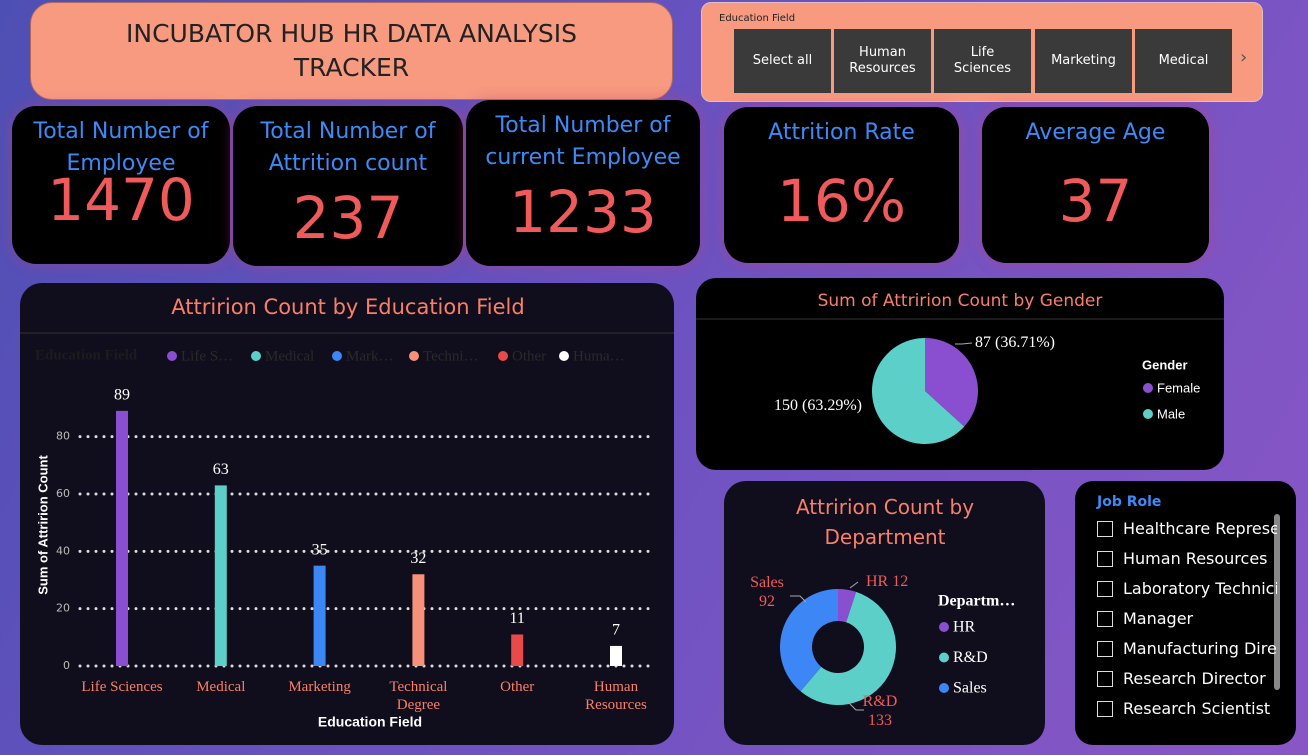 The width and height of the screenshot is (1308, 755). Describe the element at coordinates (63, 493) in the screenshot. I see `y-tick-label: 60` at that location.